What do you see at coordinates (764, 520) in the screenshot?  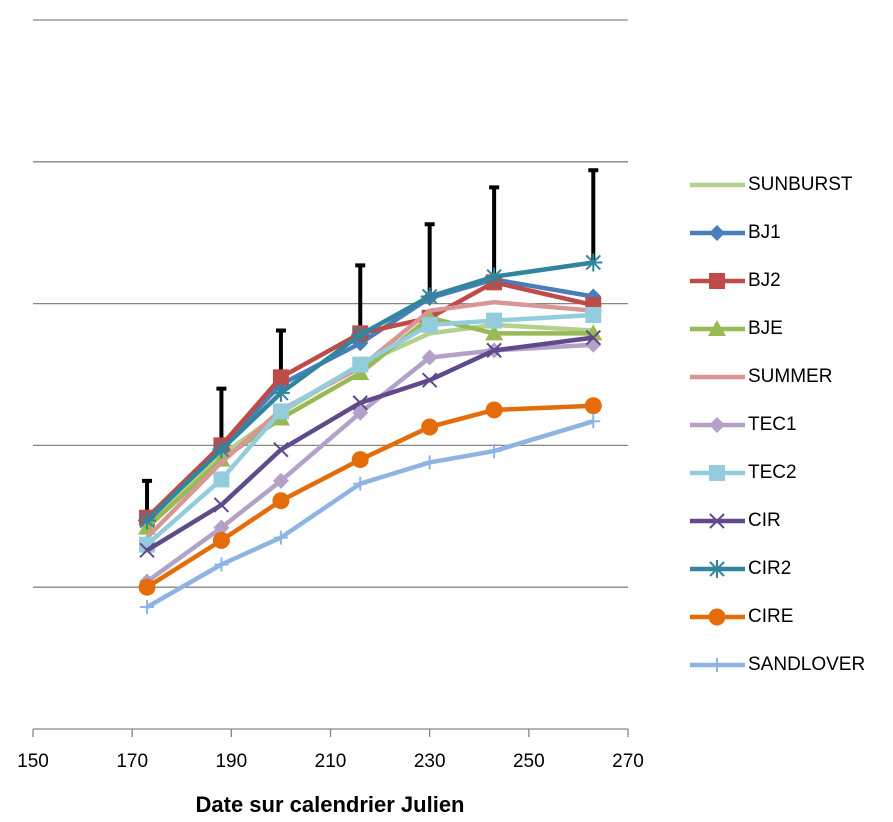 I see `legend-label: CIR` at bounding box center [764, 520].